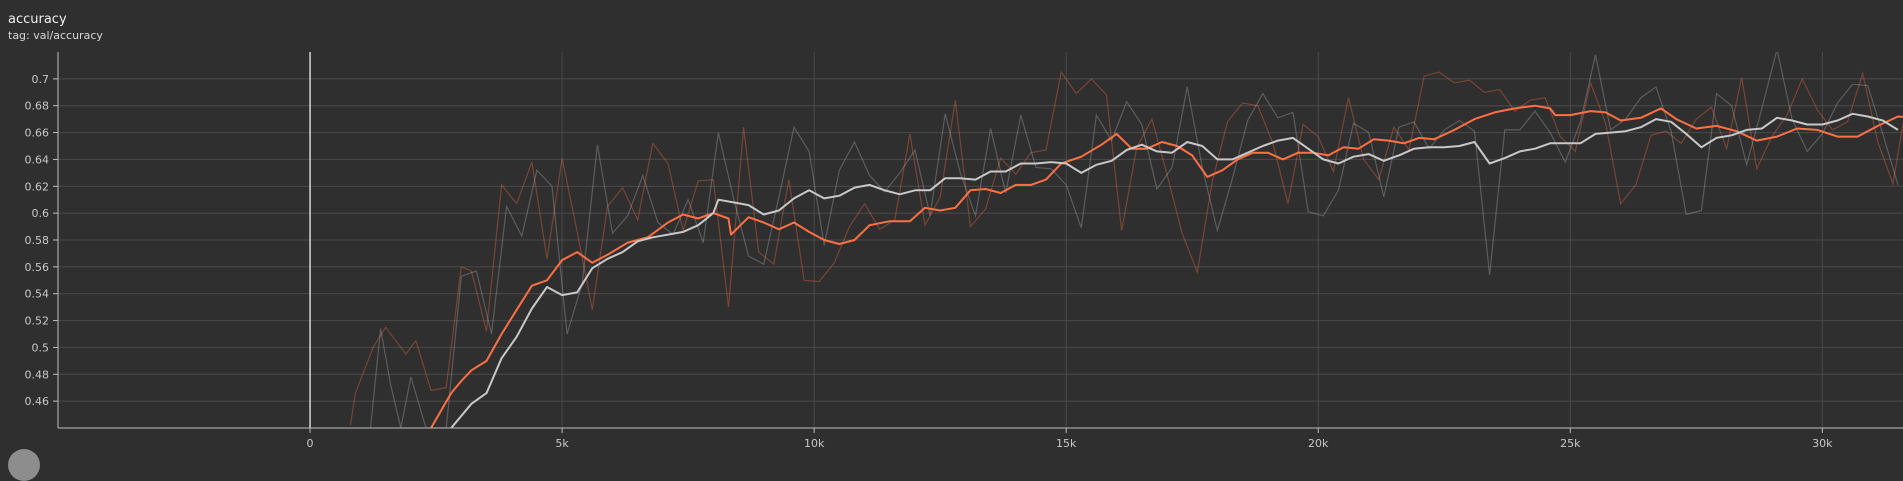 Image resolution: width=1903 pixels, height=481 pixels. Describe the element at coordinates (41, 213) in the screenshot. I see `y-tick-label: 0.6` at that location.